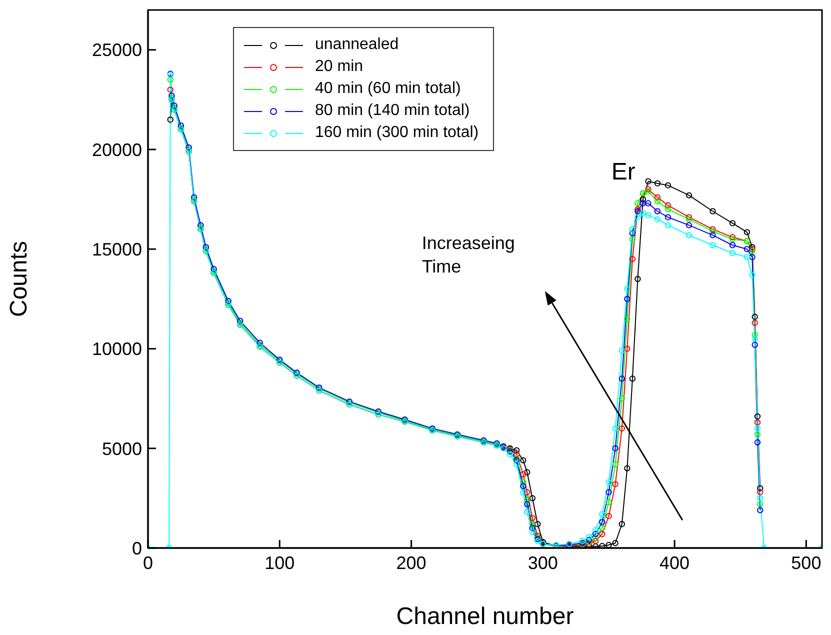  I want to click on y-axis-title: Counts, so click(19, 279).